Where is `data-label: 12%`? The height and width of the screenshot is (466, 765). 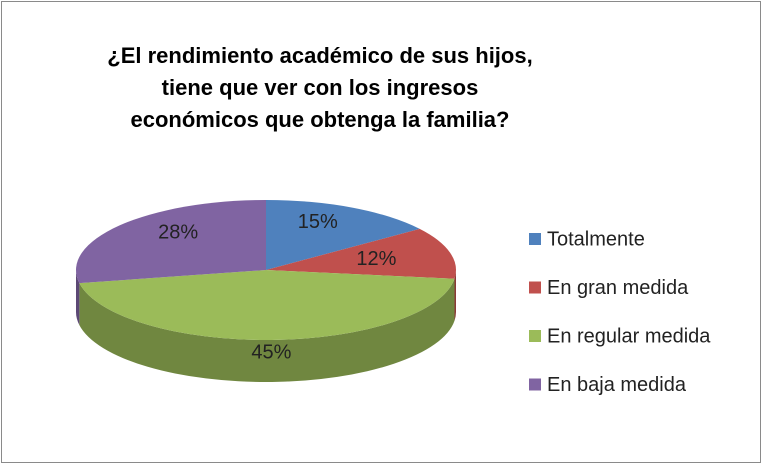 data-label: 12% is located at coordinates (376, 259).